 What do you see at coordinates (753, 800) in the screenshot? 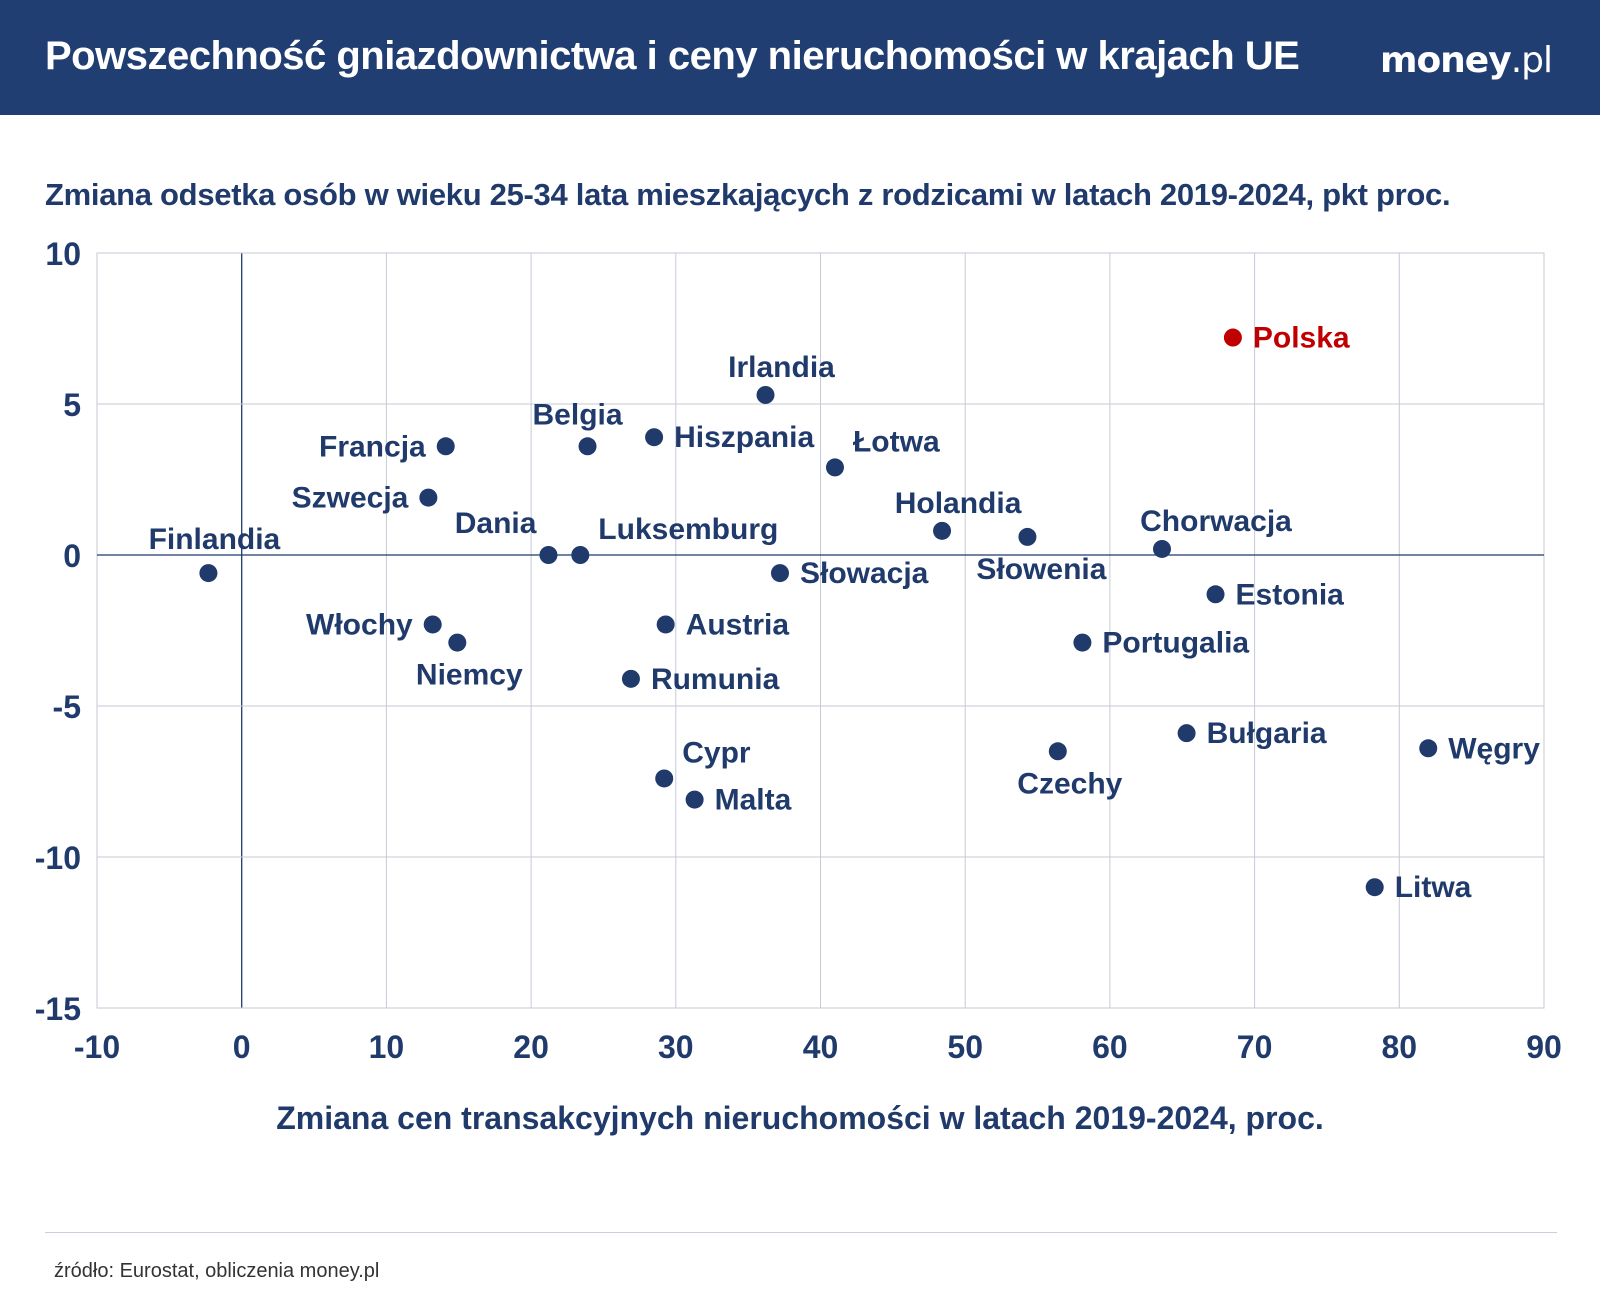
I see `point-label: Malta` at bounding box center [753, 800].